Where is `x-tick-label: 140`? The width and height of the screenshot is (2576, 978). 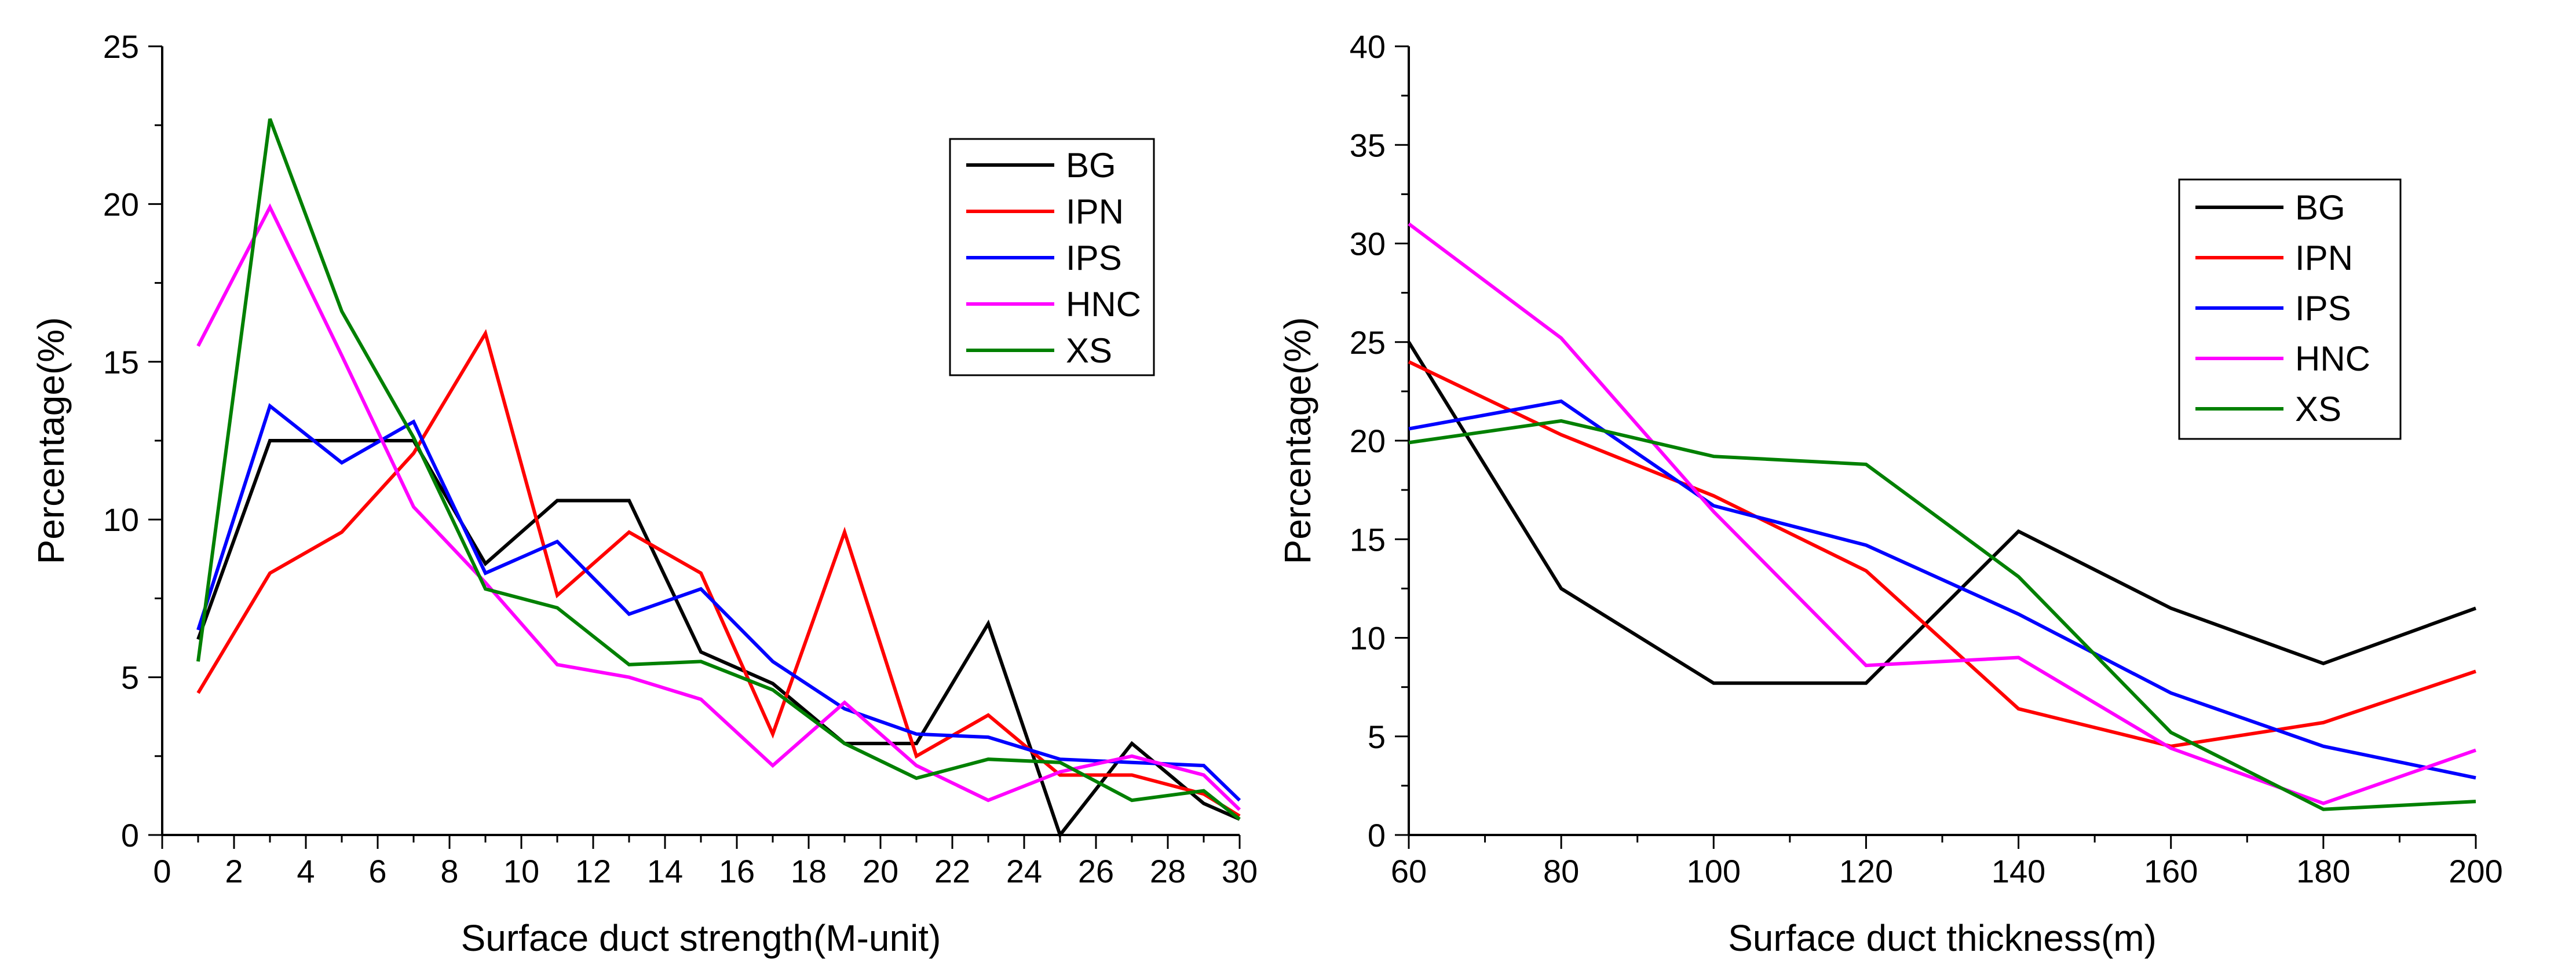
x-tick-label: 140 is located at coordinates (2019, 871).